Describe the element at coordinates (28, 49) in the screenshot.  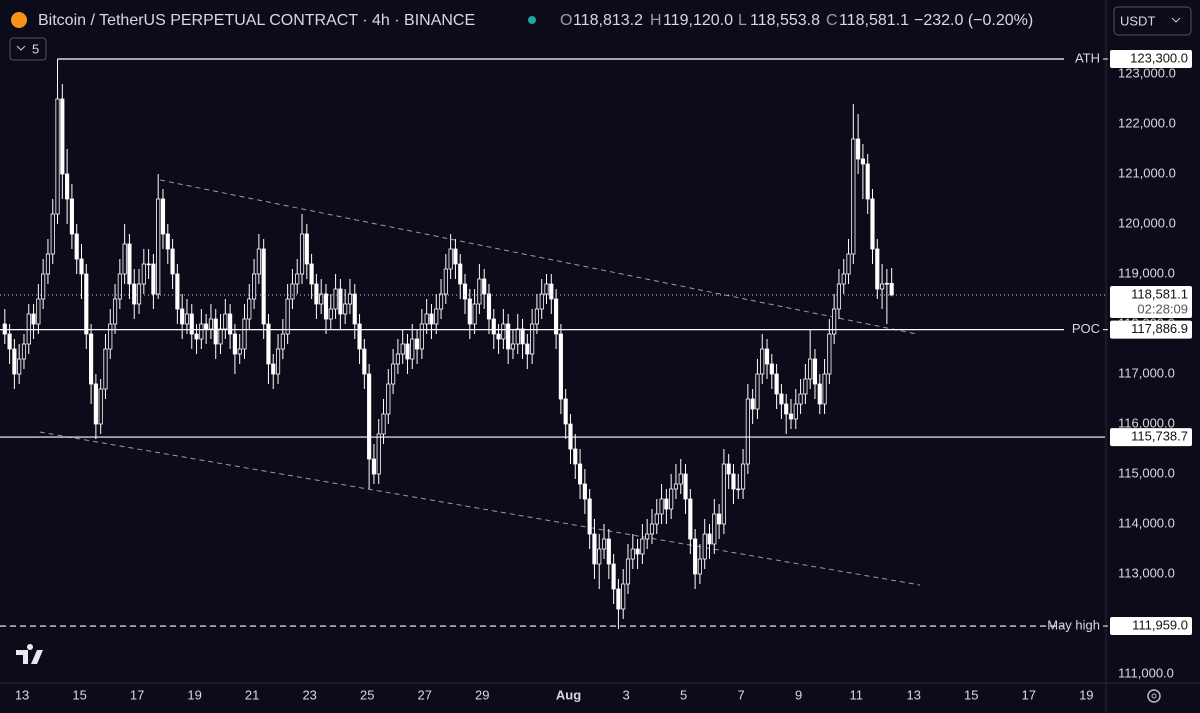
I see `indicators-toggle` at that location.